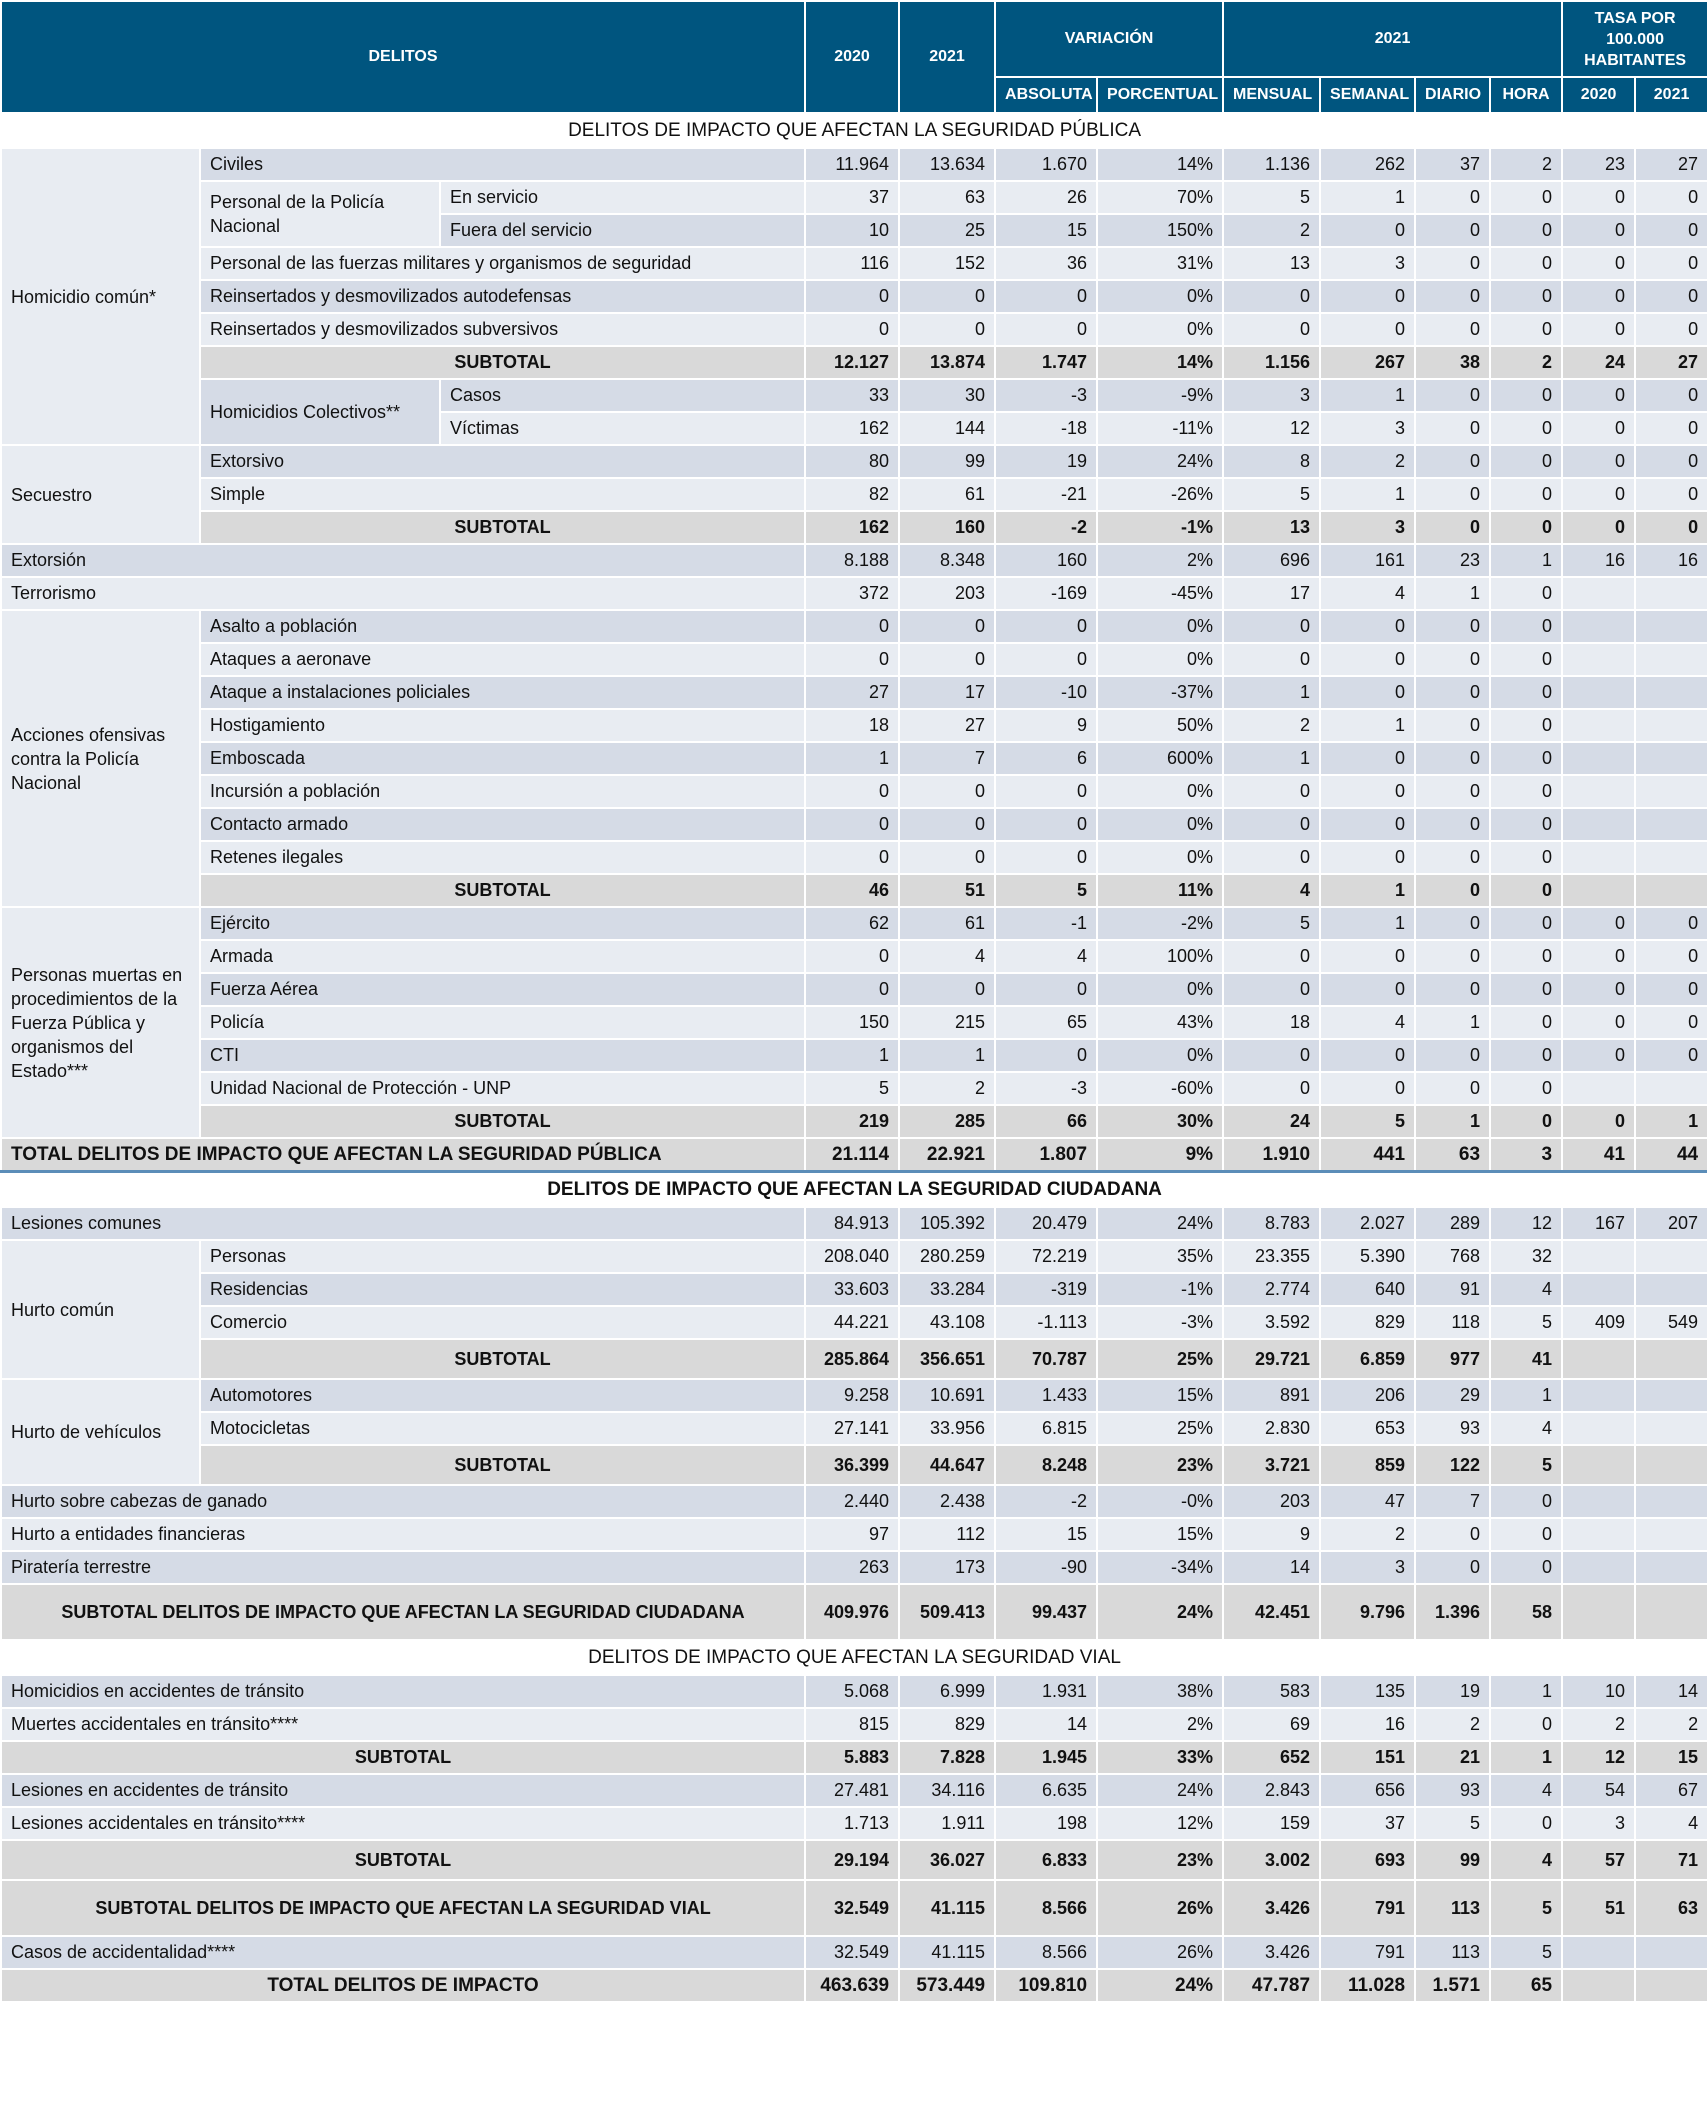  What do you see at coordinates (853, 1567) in the screenshot?
I see `table-row: Piratería terrestre 263 173 -90 -34% 14 3 0 0` at bounding box center [853, 1567].